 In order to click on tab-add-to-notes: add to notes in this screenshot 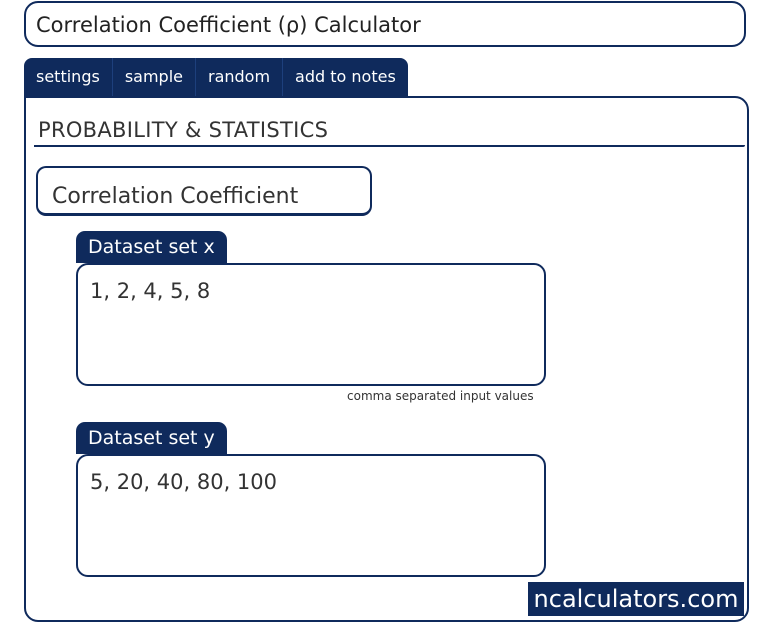, I will do `click(345, 77)`.